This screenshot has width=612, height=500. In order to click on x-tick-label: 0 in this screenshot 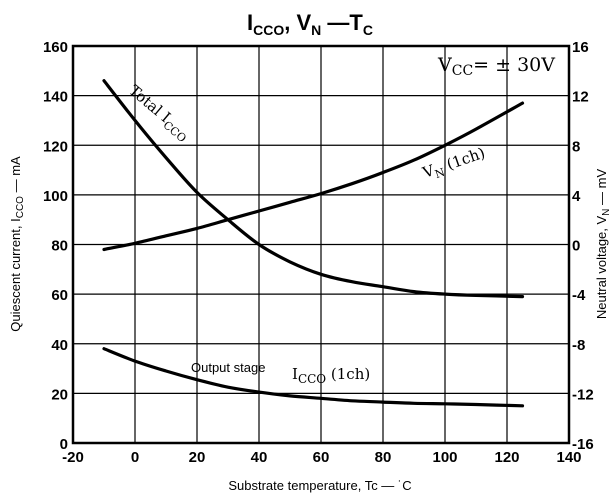, I will do `click(135, 457)`.